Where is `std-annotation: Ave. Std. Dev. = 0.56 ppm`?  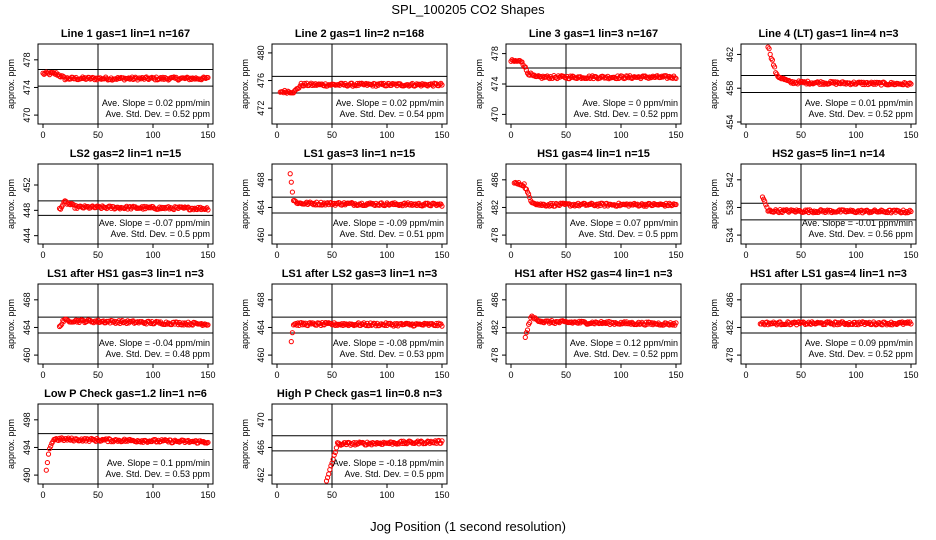
std-annotation: Ave. Std. Dev. = 0.56 ppm is located at coordinates (861, 234).